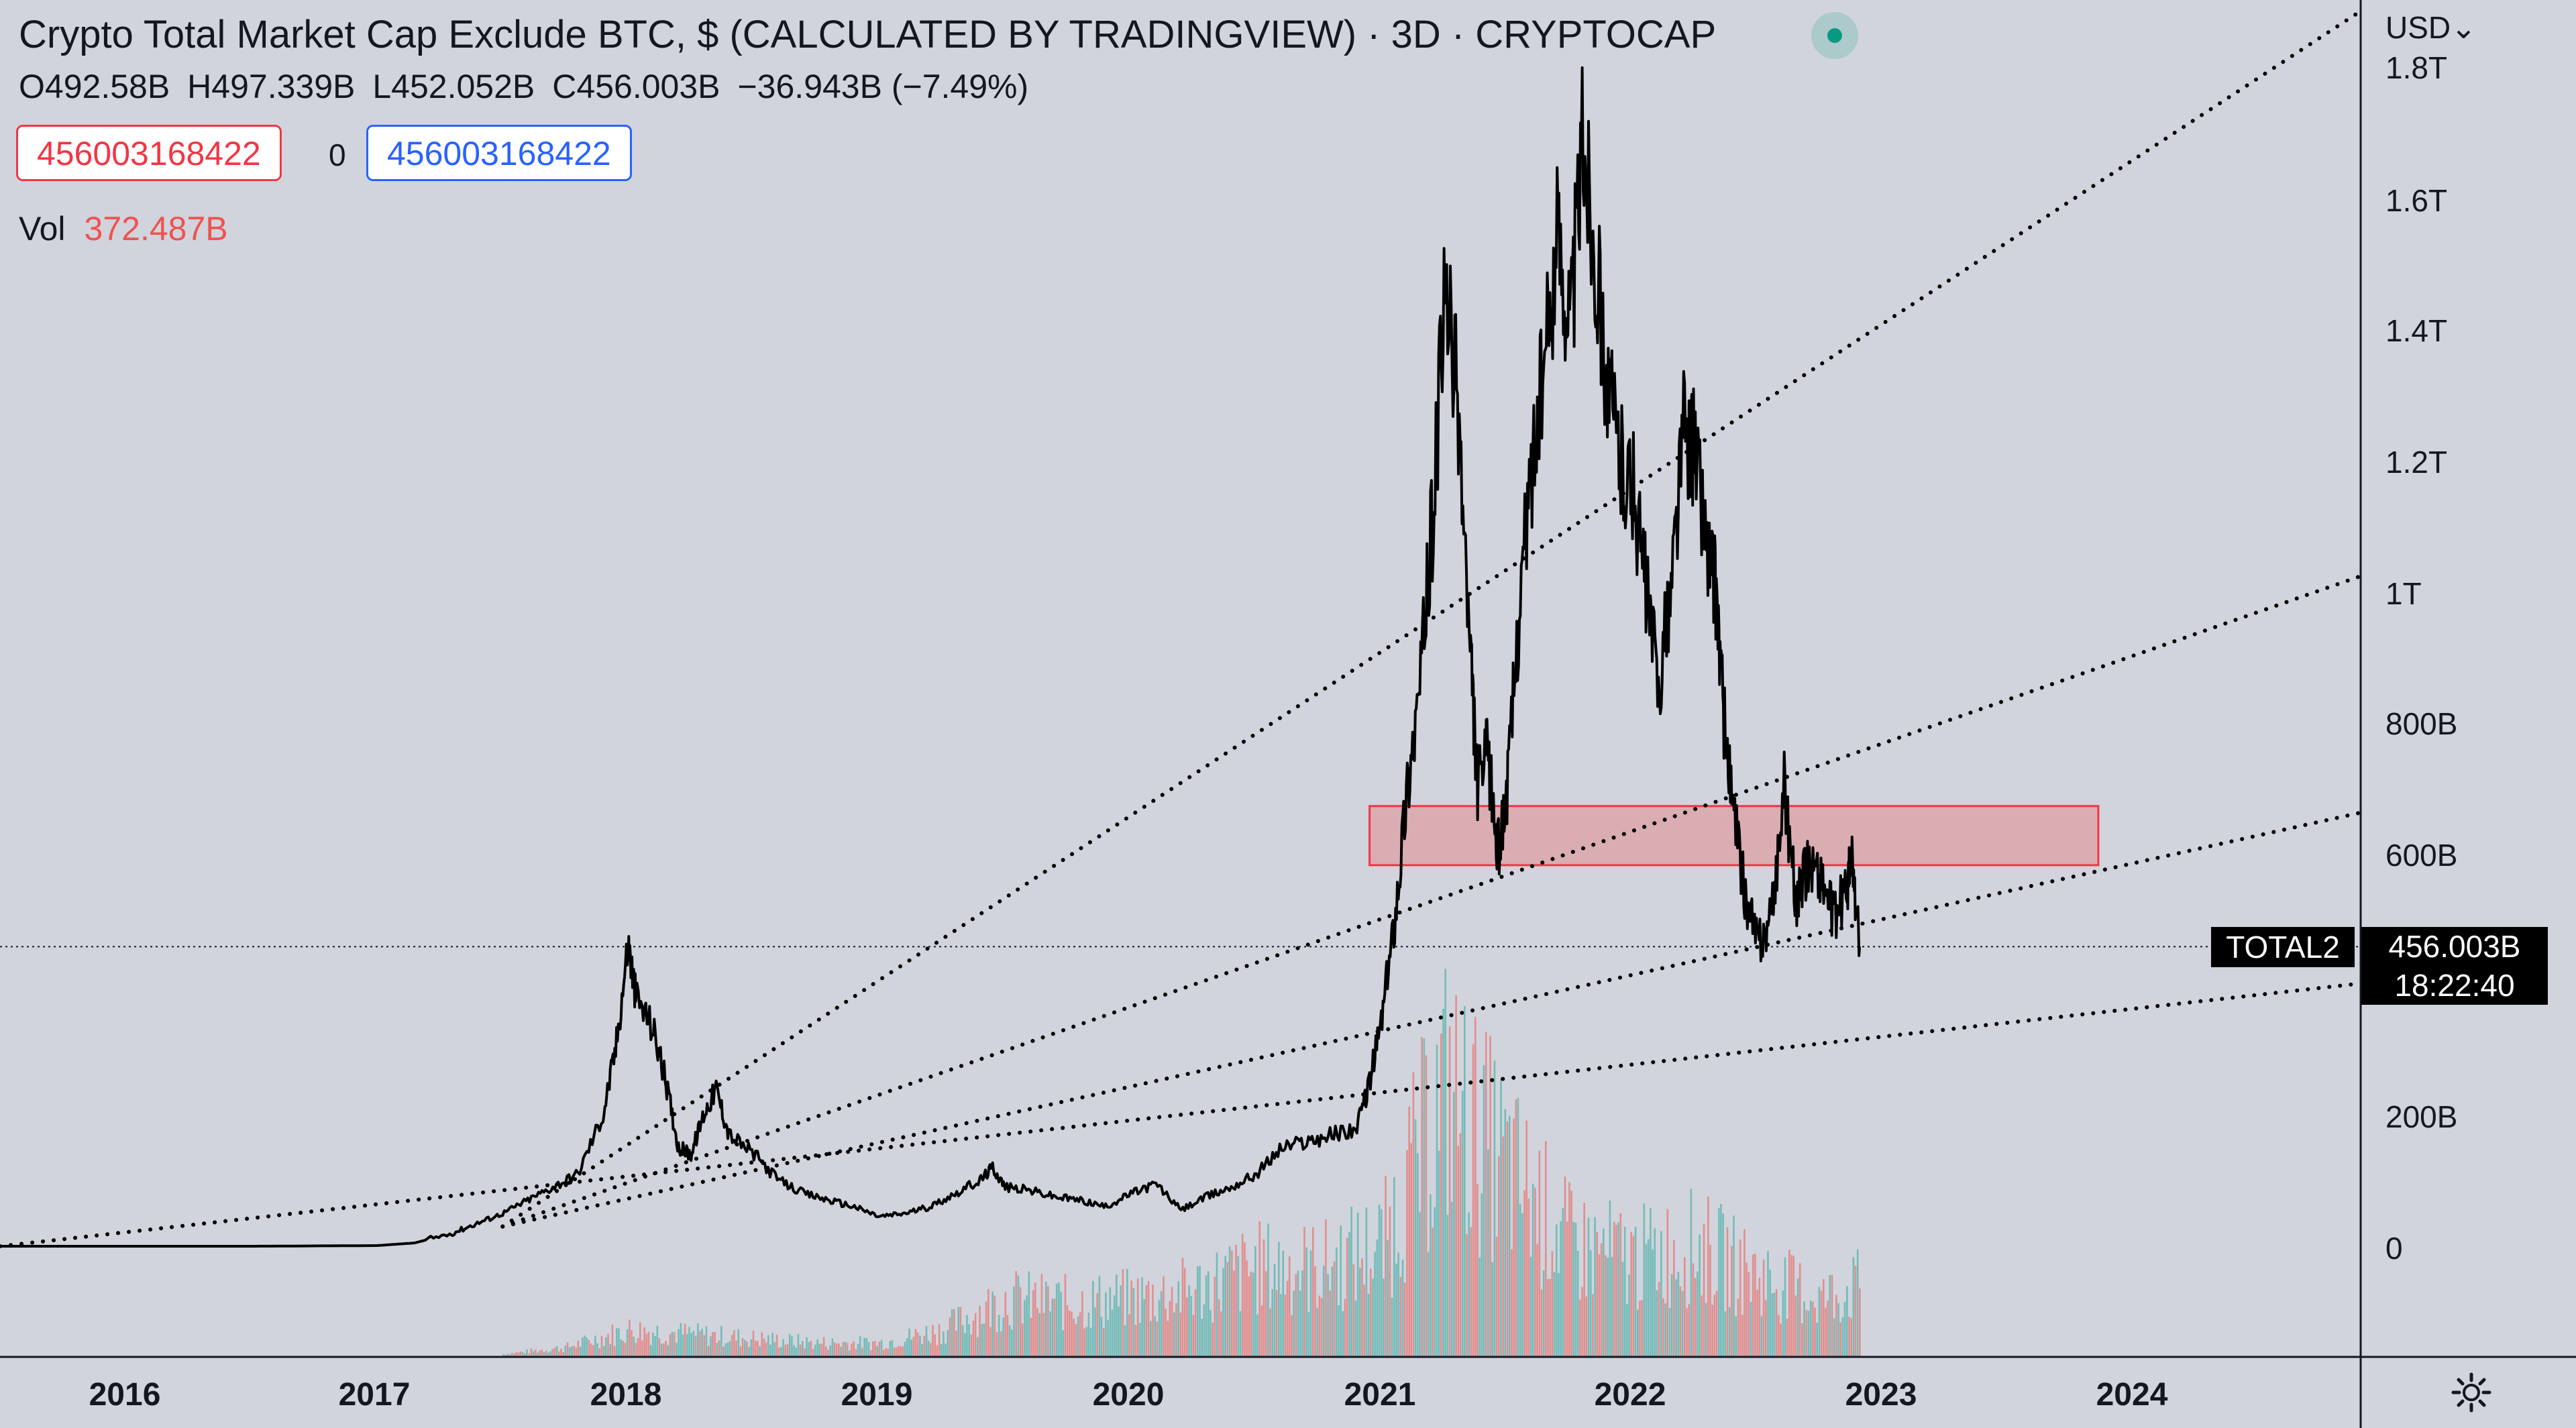 The height and width of the screenshot is (1428, 2576). Describe the element at coordinates (2421, 855) in the screenshot. I see `price-tick-label: 600B` at that location.